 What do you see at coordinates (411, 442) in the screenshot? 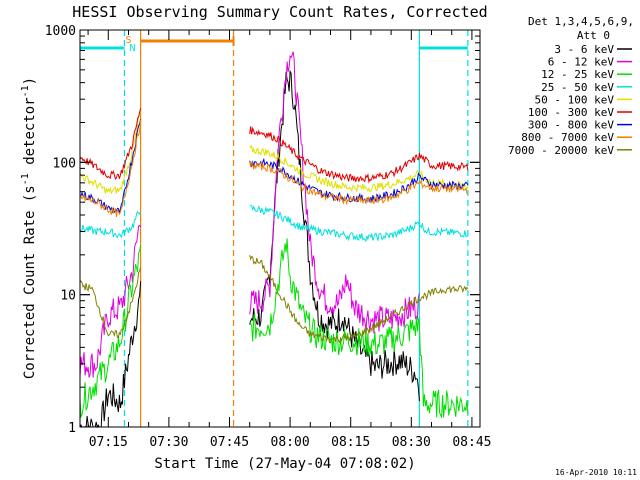
I see `x-tick-label: 08:30` at bounding box center [411, 442].